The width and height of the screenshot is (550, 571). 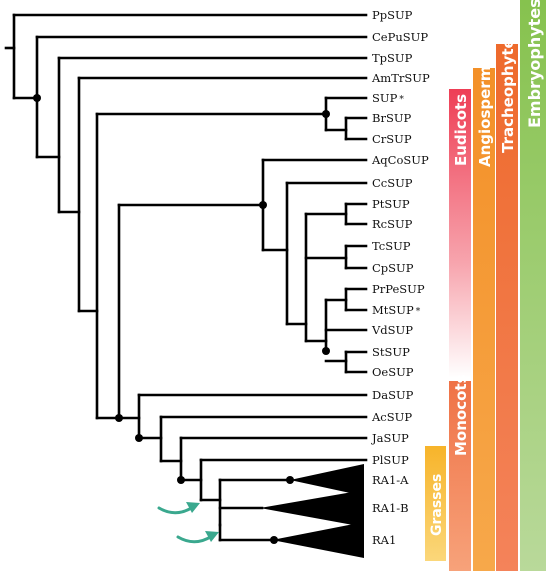 I want to click on leaf-label-vdsup: VdSUP, so click(x=392, y=330).